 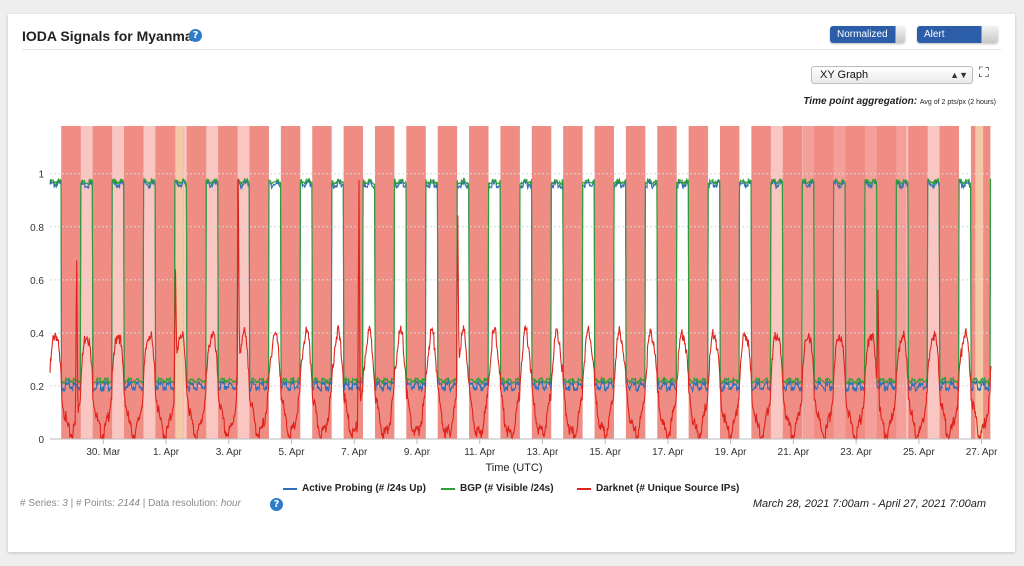 What do you see at coordinates (364, 488) in the screenshot?
I see `legend-label: Active Probing (# /24s Up)` at bounding box center [364, 488].